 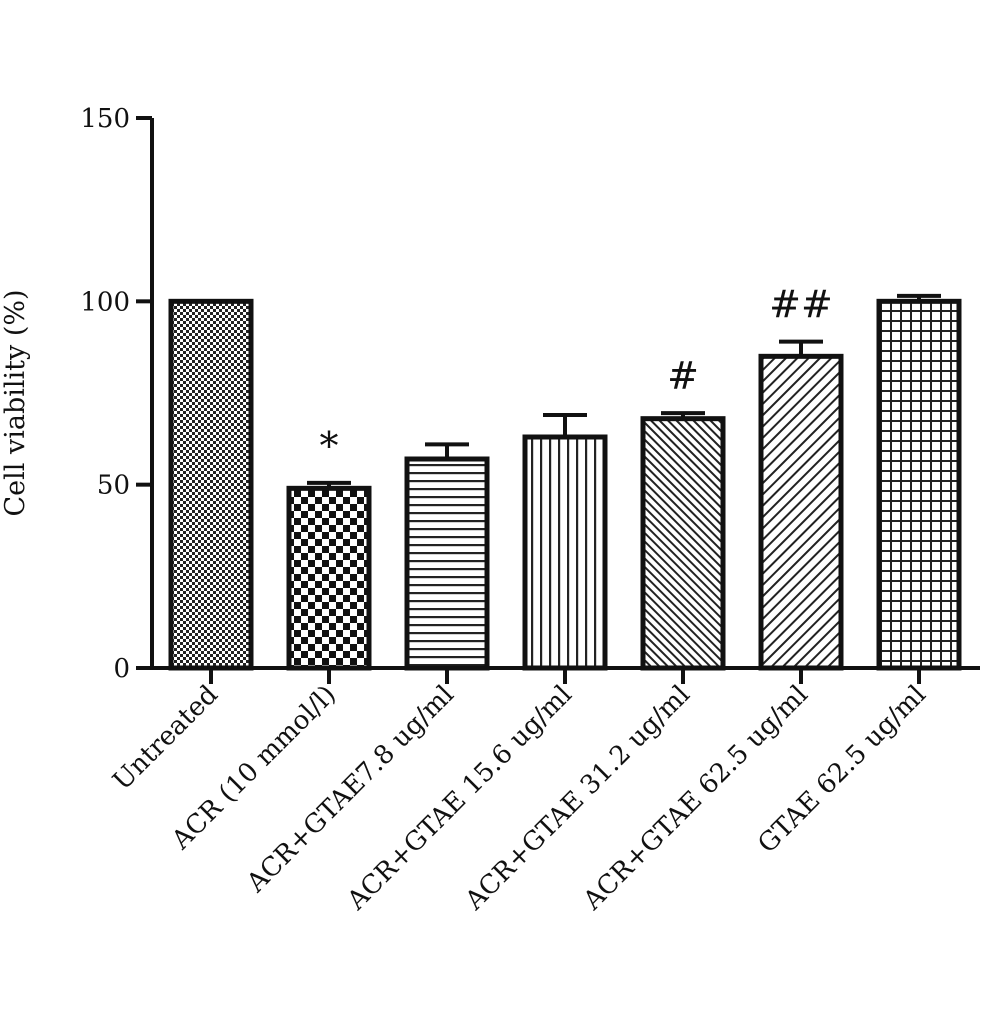 I want to click on x-tick-label: ACR+GTAE 62.5 ug/ml, so click(x=695, y=798).